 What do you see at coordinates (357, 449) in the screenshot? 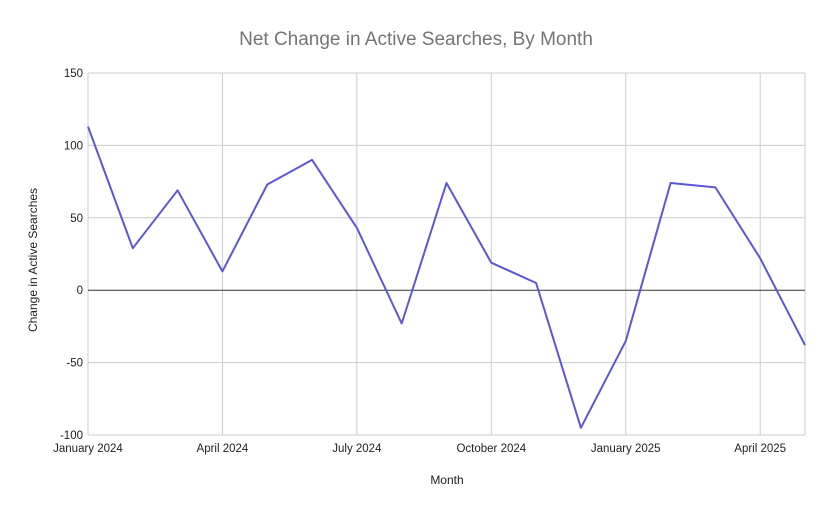
I see `x-tick-label: July 2024` at bounding box center [357, 449].